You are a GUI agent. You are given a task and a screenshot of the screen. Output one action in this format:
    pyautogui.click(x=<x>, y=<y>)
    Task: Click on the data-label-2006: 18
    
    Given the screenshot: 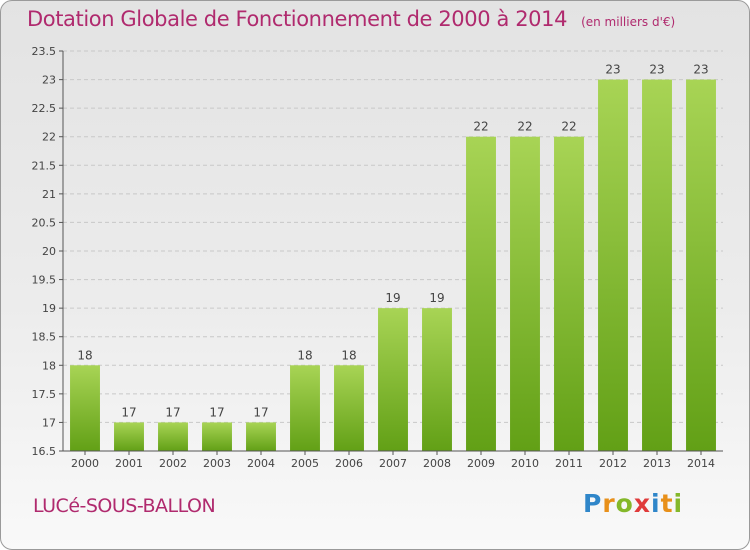 What is the action you would take?
    pyautogui.click(x=348, y=355)
    